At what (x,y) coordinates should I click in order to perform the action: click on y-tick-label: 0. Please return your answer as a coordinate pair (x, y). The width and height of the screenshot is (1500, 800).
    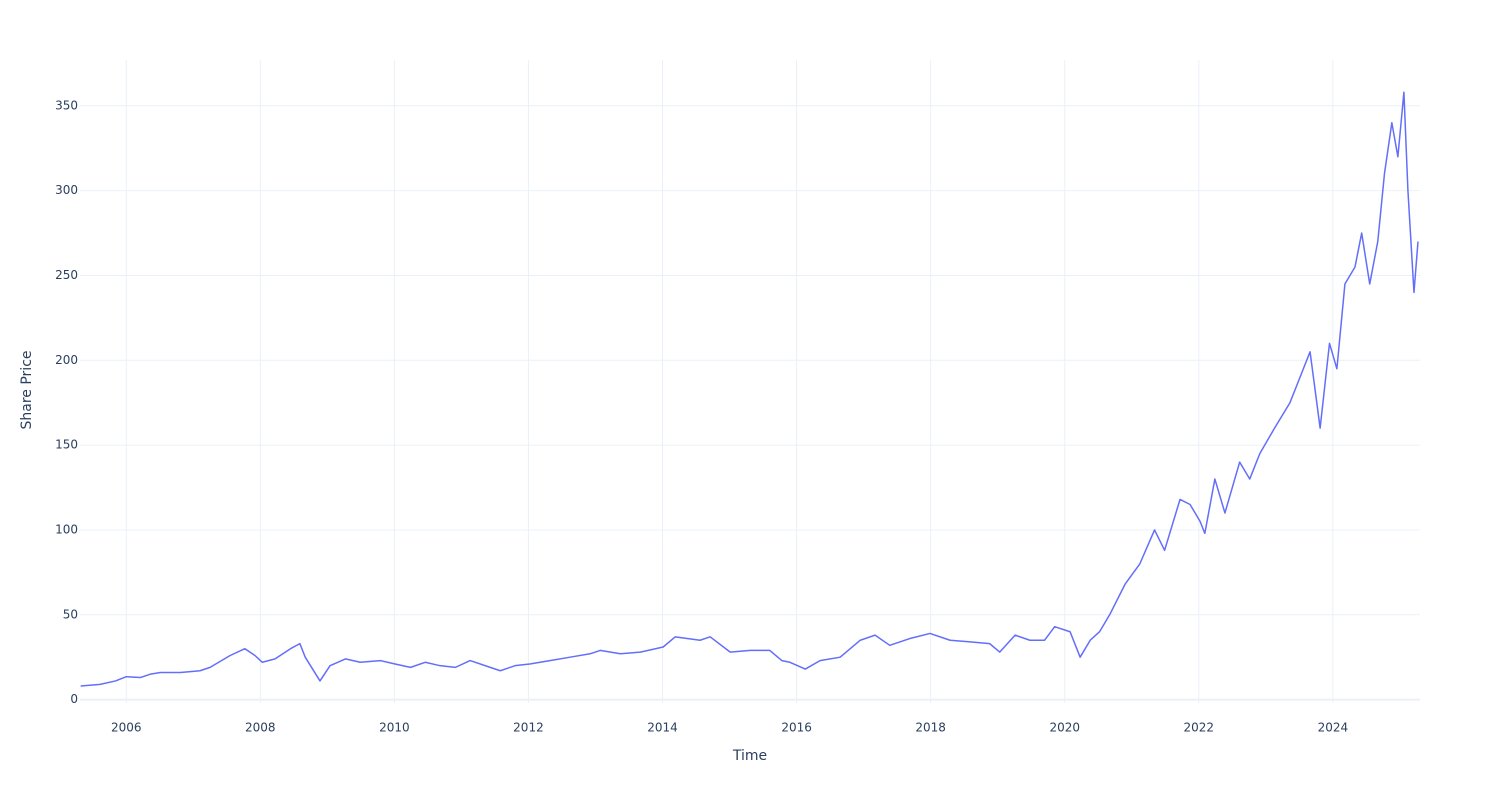
    Looking at the image, I should click on (74, 699).